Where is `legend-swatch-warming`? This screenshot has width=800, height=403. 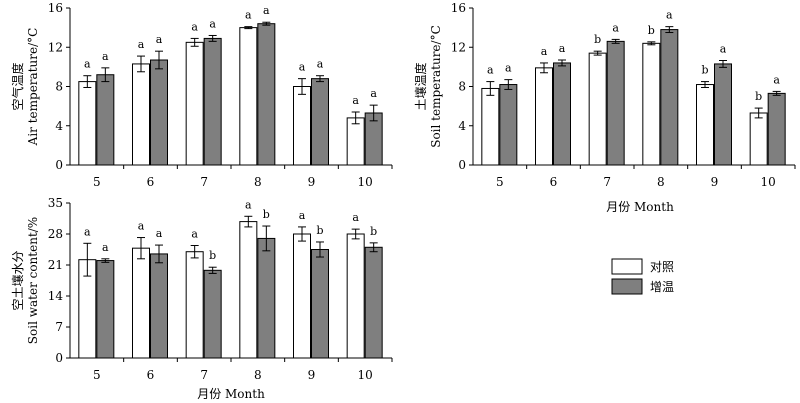 legend-swatch-warming is located at coordinates (627, 286).